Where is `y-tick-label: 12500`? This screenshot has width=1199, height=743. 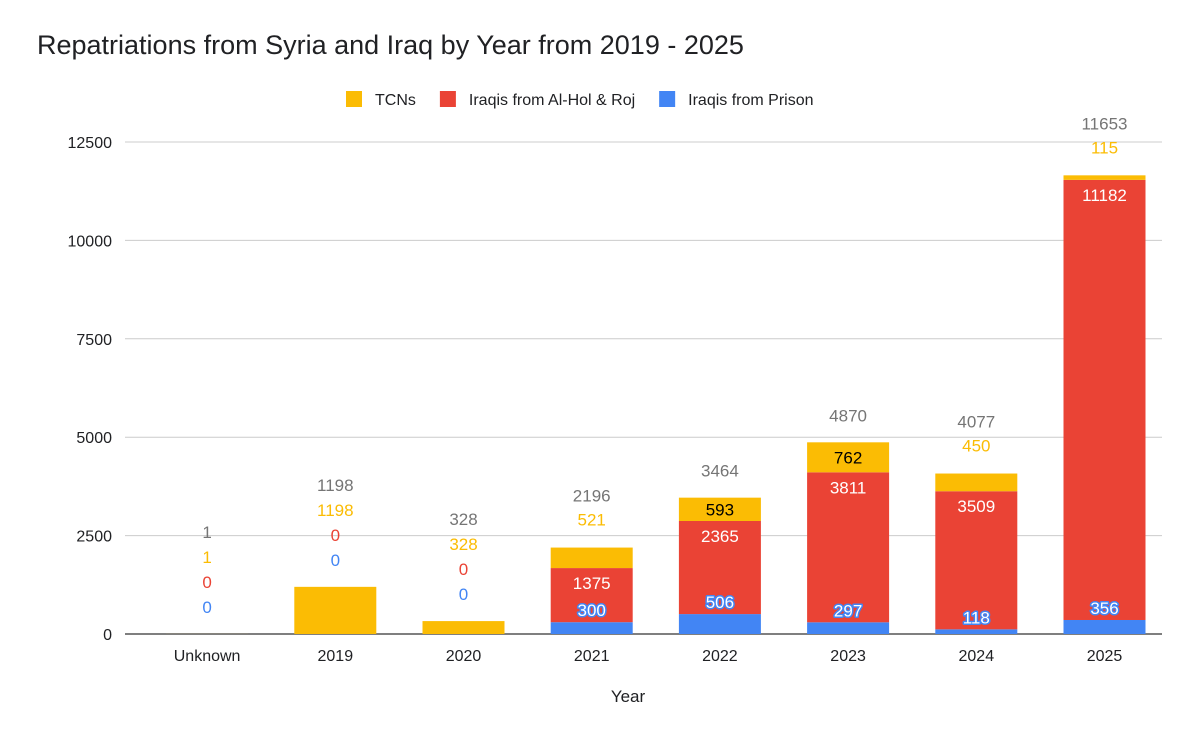 y-tick-label: 12500 is located at coordinates (90, 143).